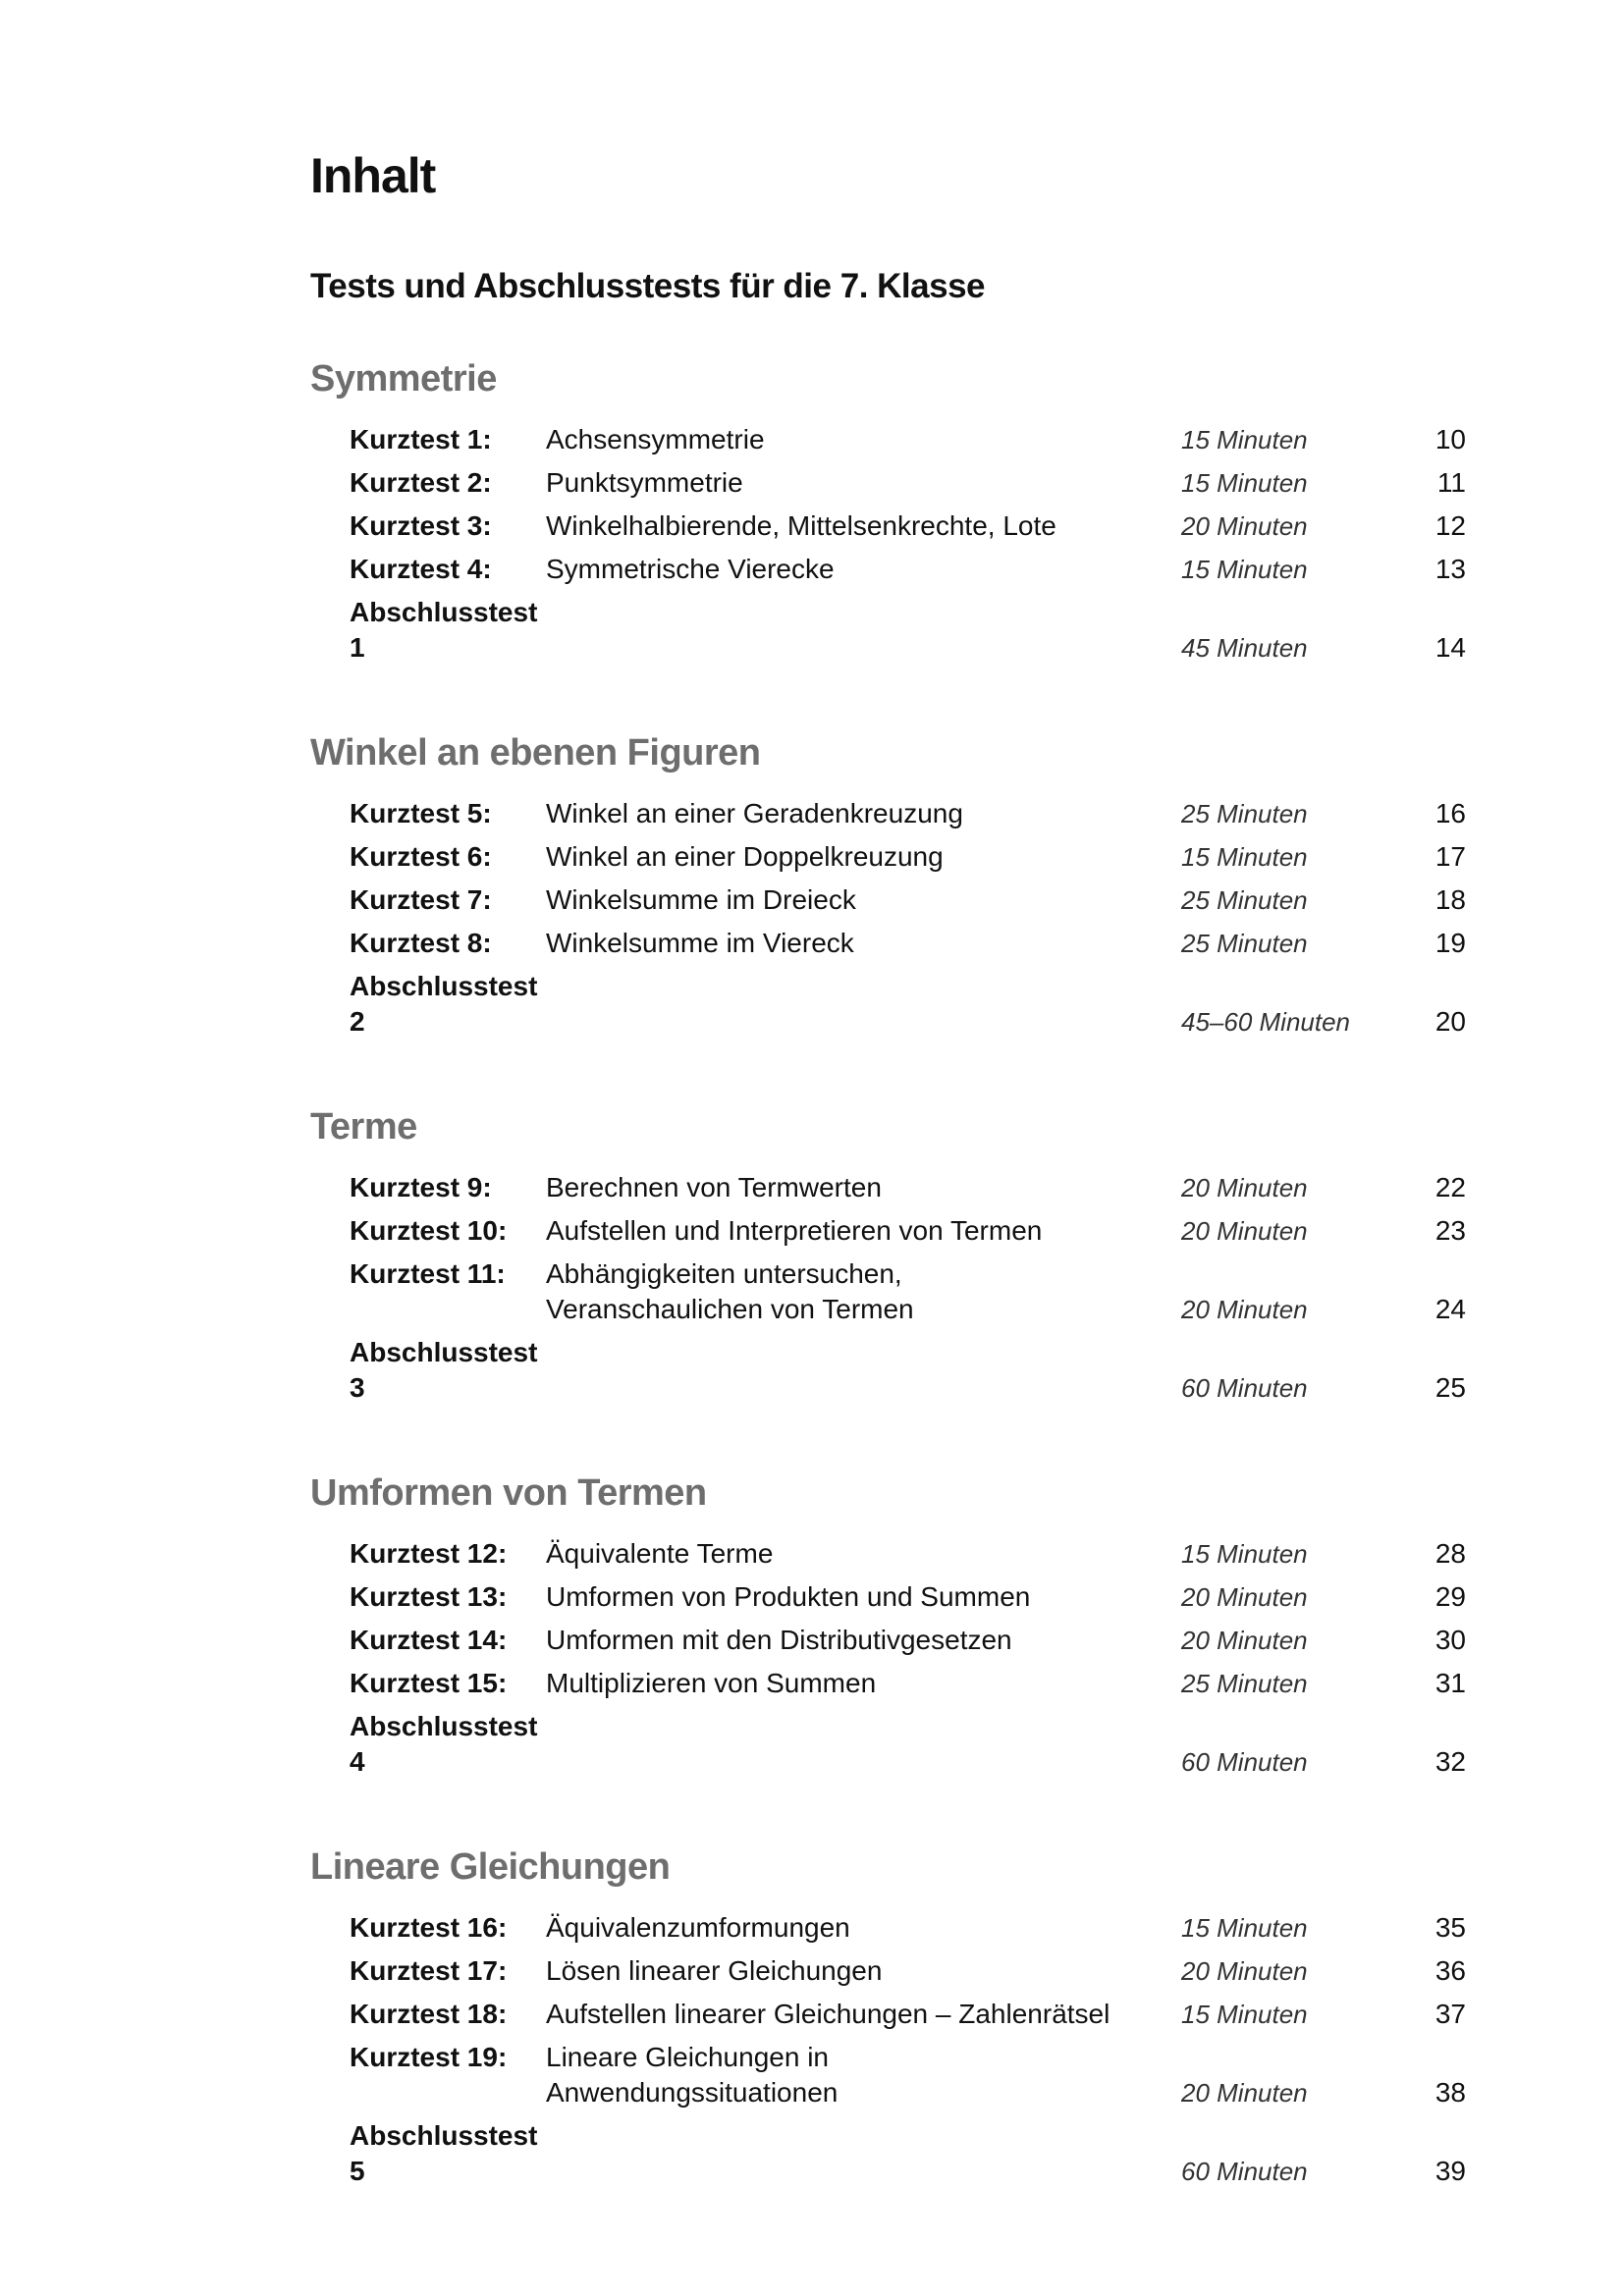  Describe the element at coordinates (421, 813) in the screenshot. I see `entry-label: Kurztest 5:` at that location.